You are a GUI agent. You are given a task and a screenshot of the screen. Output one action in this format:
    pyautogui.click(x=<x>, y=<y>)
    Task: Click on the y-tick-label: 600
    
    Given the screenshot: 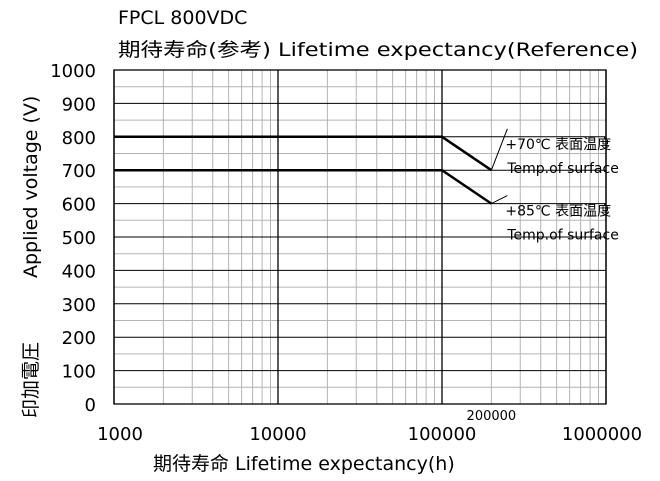 What is the action you would take?
    pyautogui.click(x=79, y=205)
    